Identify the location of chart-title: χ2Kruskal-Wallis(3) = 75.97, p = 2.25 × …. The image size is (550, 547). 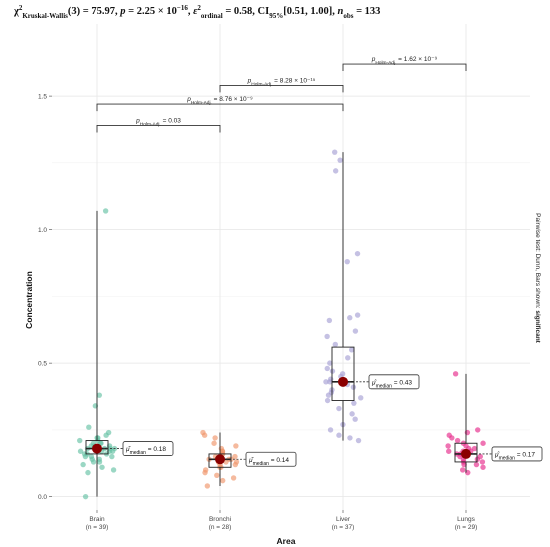
(196, 12).